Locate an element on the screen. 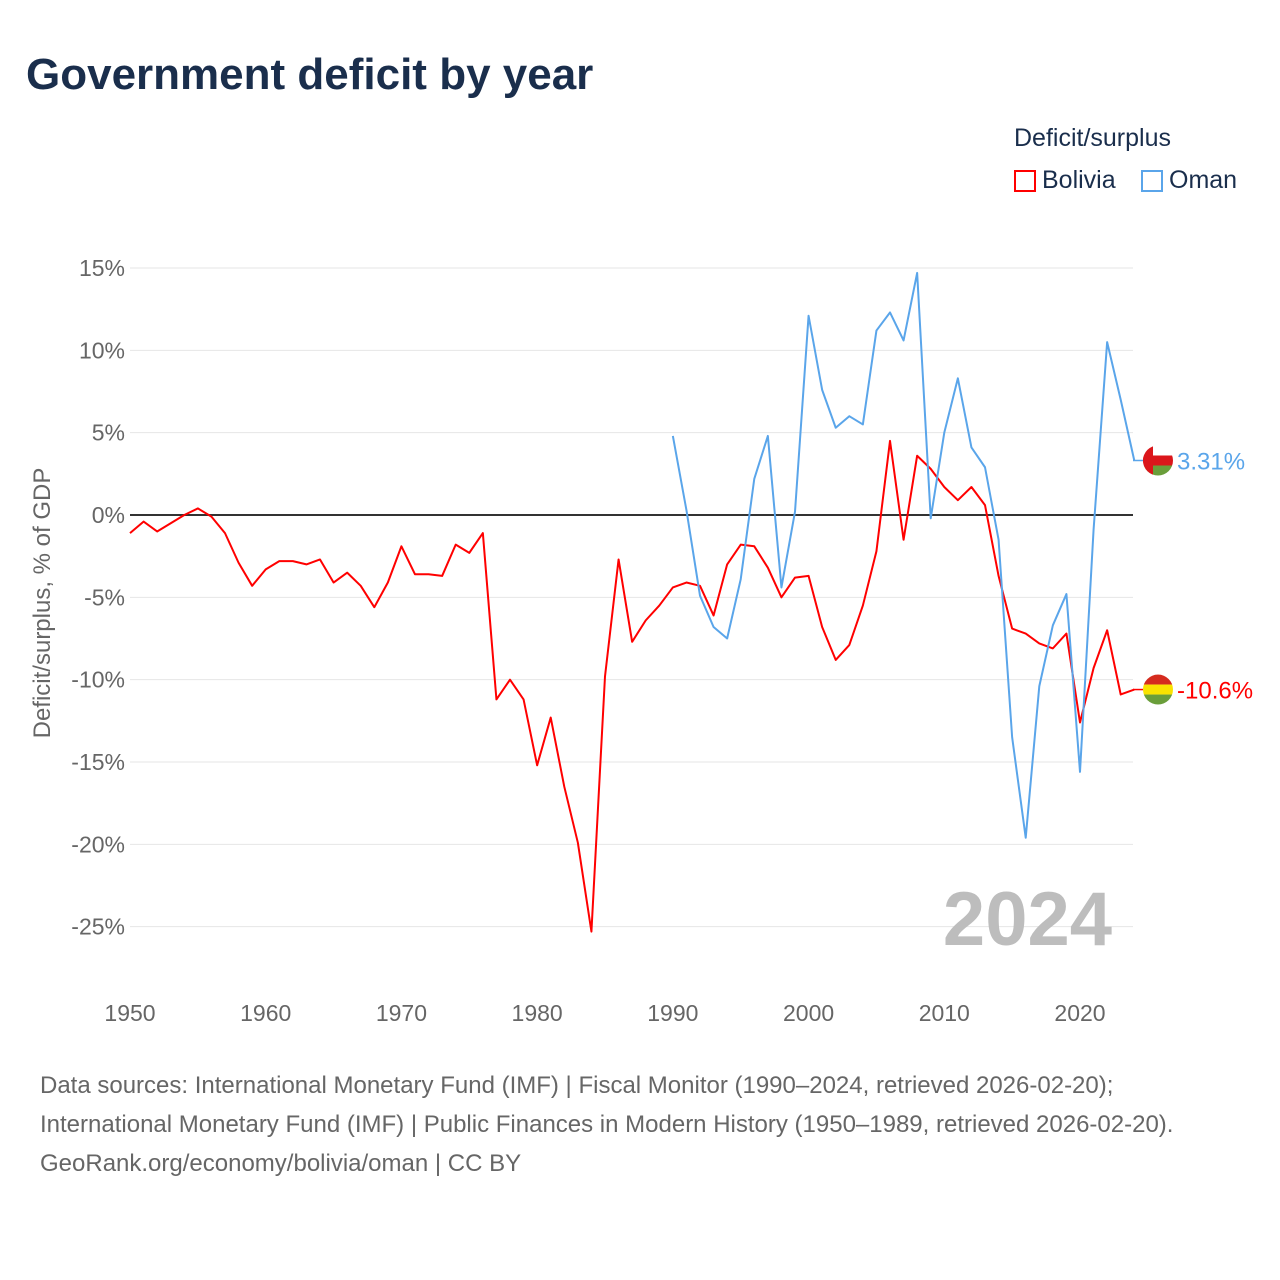 The width and height of the screenshot is (1280, 1280). x-tick-label: 1970 is located at coordinates (401, 1013).